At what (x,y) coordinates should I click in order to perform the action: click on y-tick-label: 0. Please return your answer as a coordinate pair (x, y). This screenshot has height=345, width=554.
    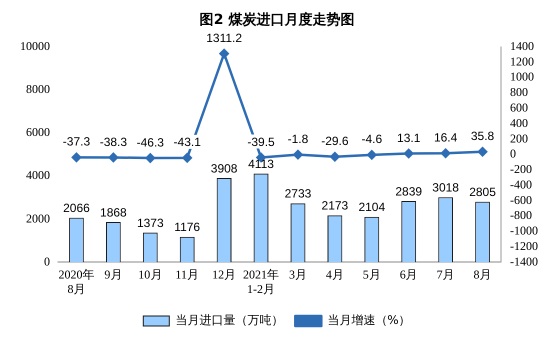
    Looking at the image, I should click on (47, 261).